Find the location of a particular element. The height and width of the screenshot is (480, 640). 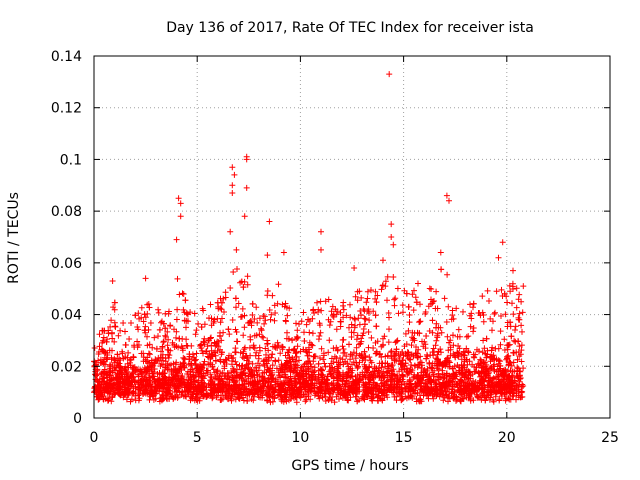

y-tick-label: 0.14 is located at coordinates (66, 57).